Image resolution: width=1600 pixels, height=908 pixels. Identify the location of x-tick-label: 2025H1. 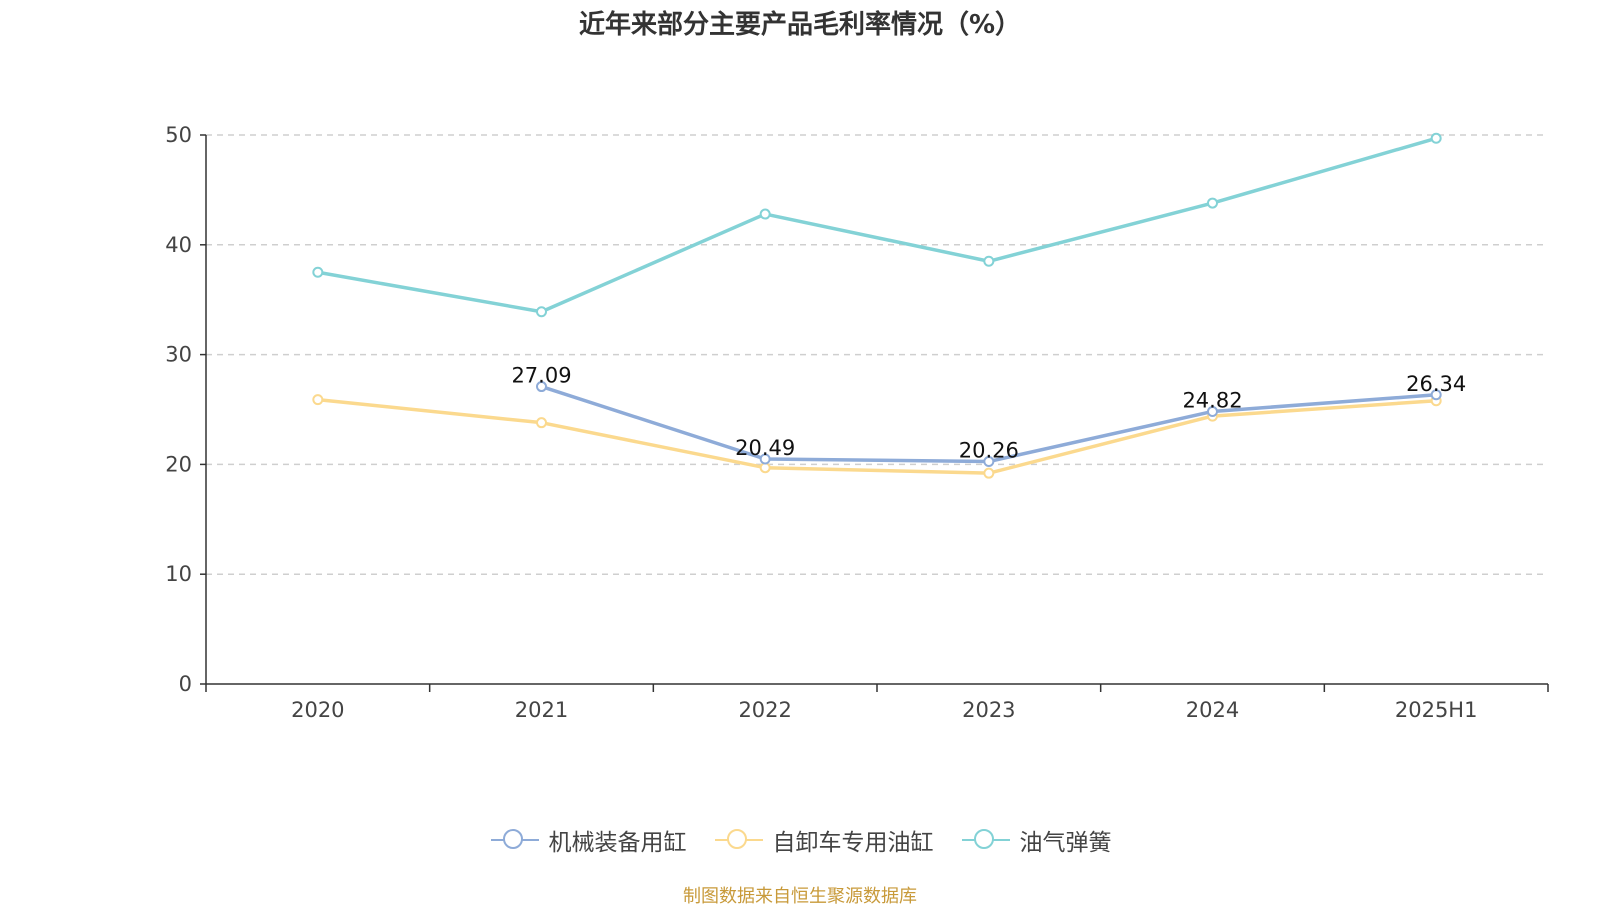
(1436, 710).